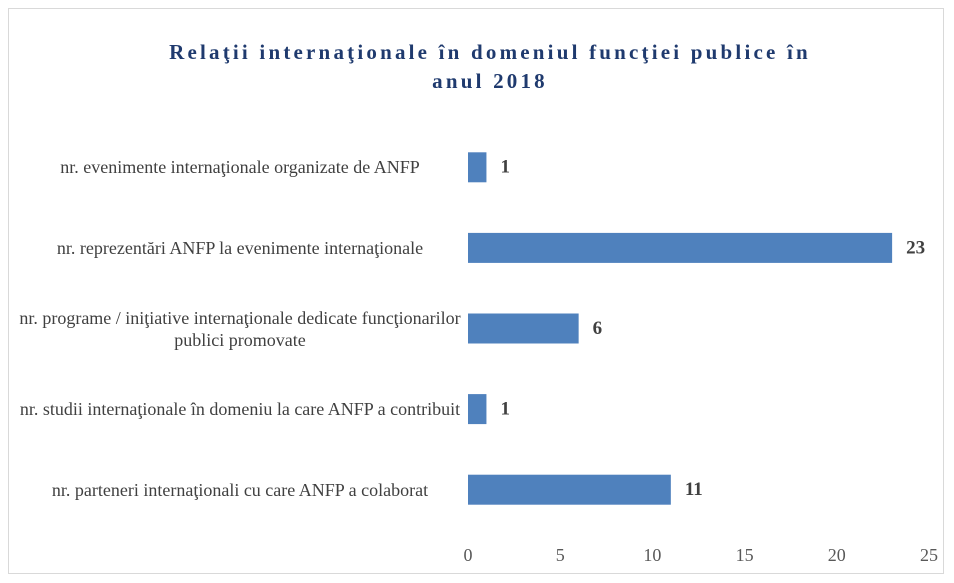 This screenshot has height=583, width=954. What do you see at coordinates (915, 247) in the screenshot?
I see `data-label: 23` at bounding box center [915, 247].